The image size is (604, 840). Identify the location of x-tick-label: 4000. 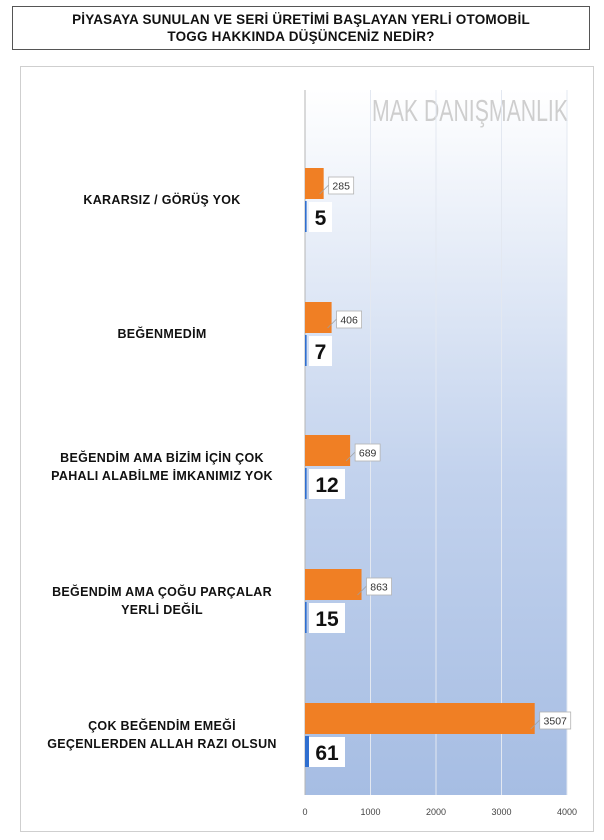
(567, 812).